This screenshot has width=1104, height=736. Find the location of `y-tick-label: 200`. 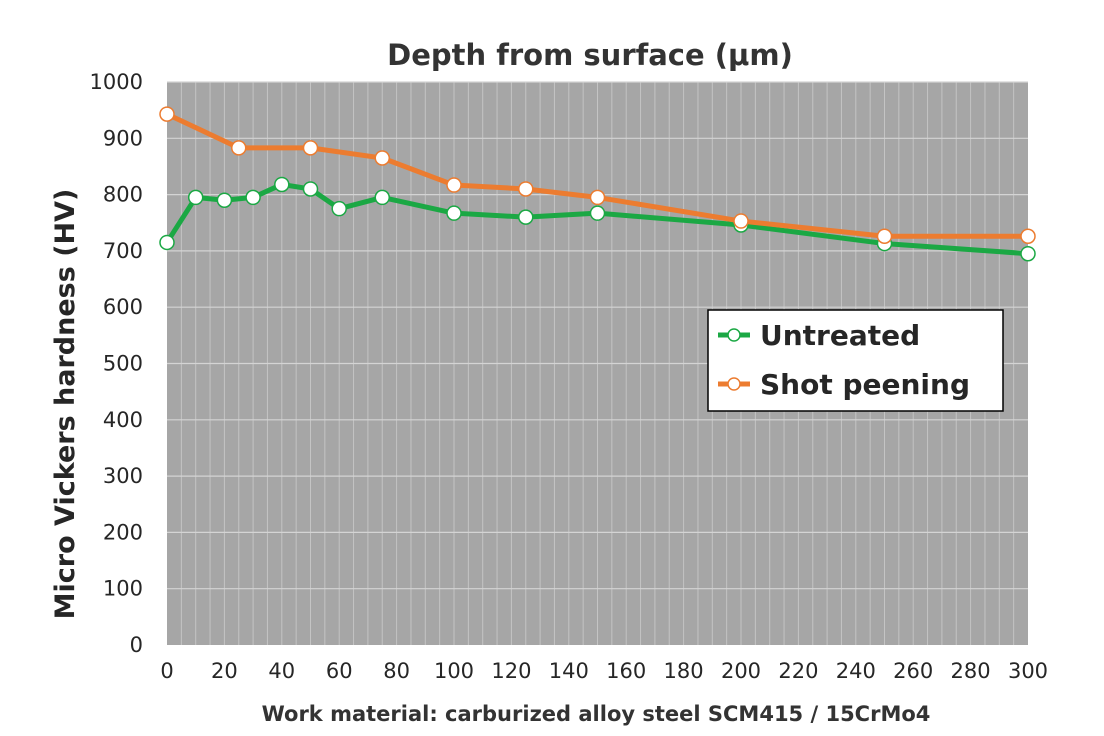

y-tick-label: 200 is located at coordinates (123, 532).